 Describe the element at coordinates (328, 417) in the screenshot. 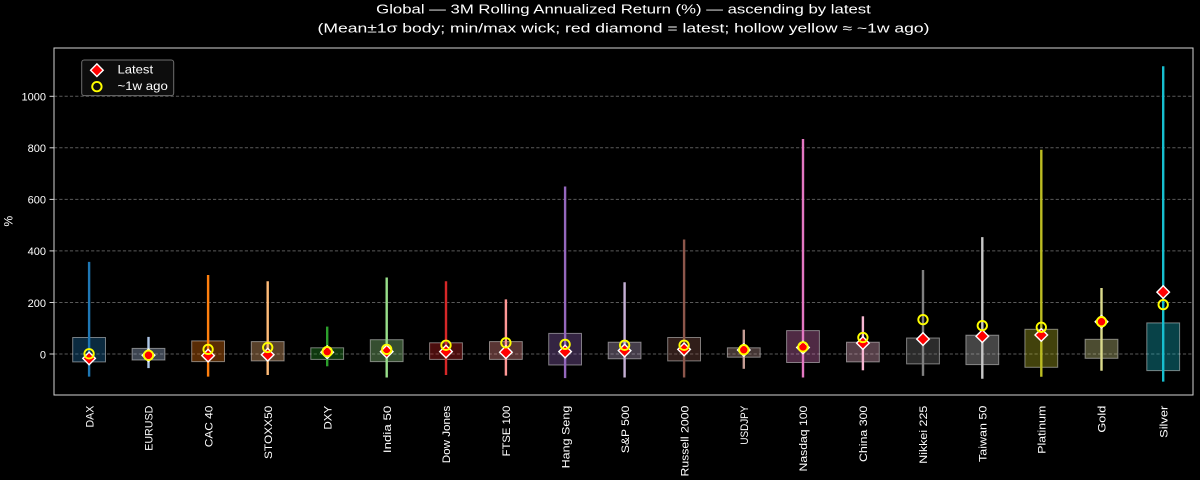

I see `svg-text: DXY` at that location.